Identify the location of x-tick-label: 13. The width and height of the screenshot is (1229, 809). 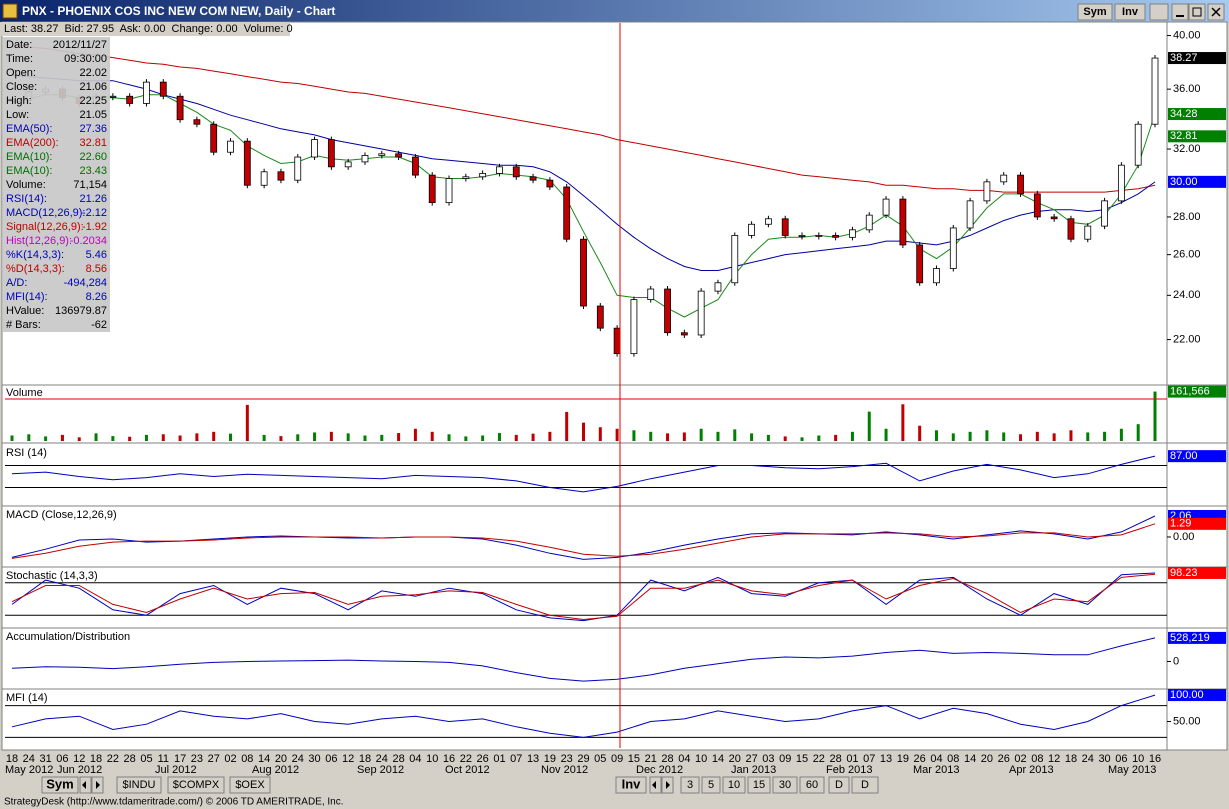
(886, 759).